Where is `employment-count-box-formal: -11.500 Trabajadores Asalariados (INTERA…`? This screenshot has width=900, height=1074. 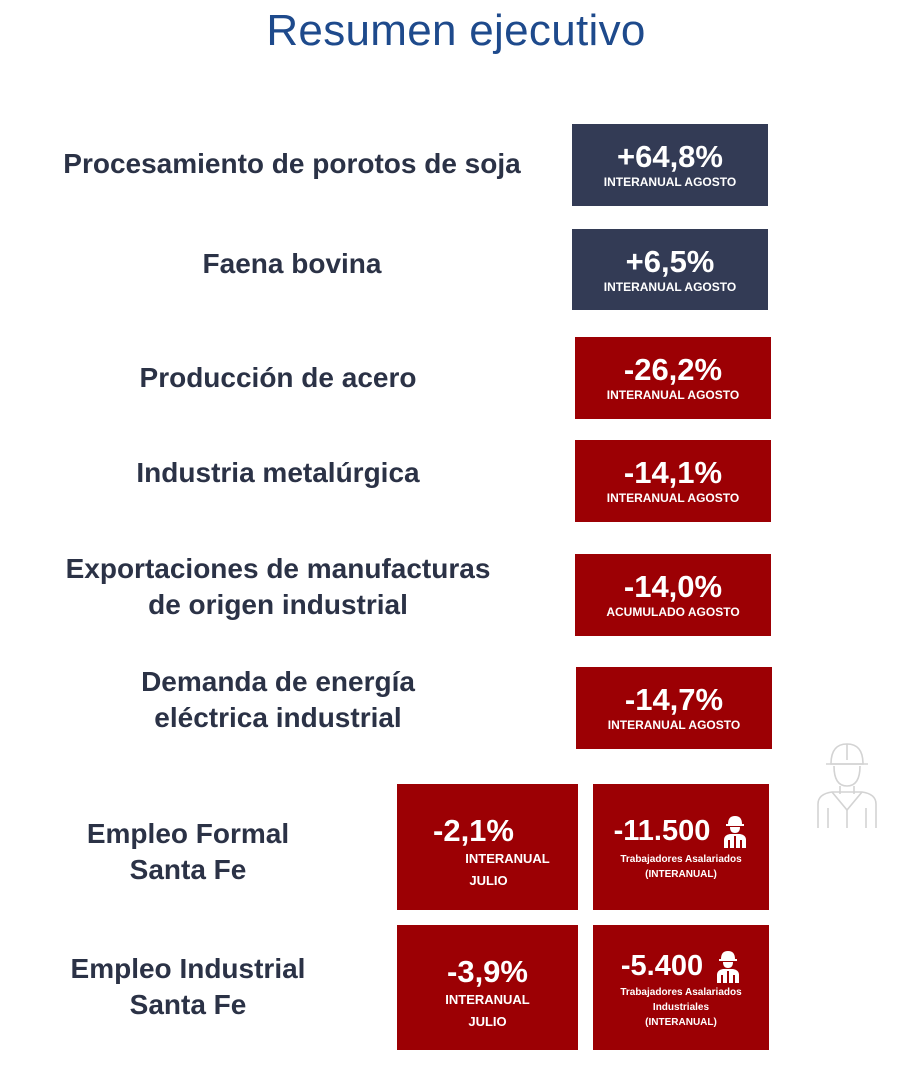 employment-count-box-formal: -11.500 Trabajadores Asalariados (INTERA… is located at coordinates (681, 847).